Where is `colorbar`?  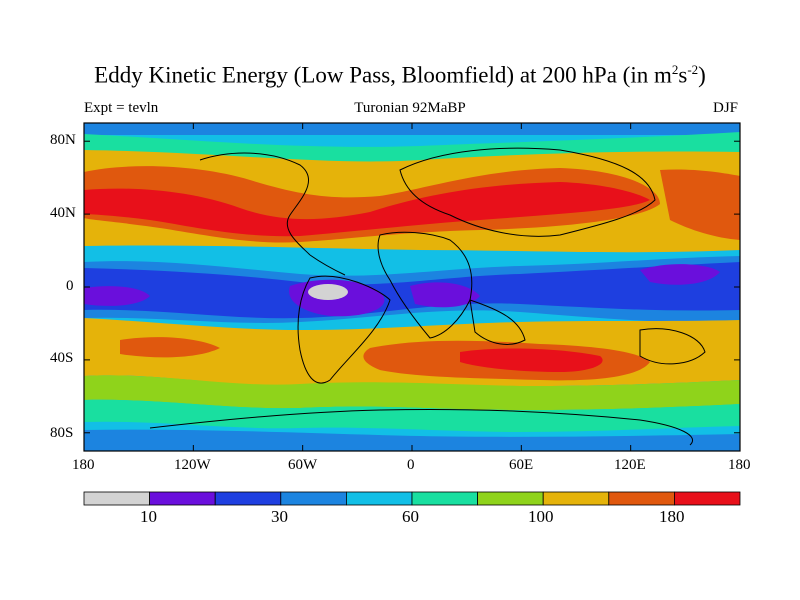 colorbar is located at coordinates (412, 498).